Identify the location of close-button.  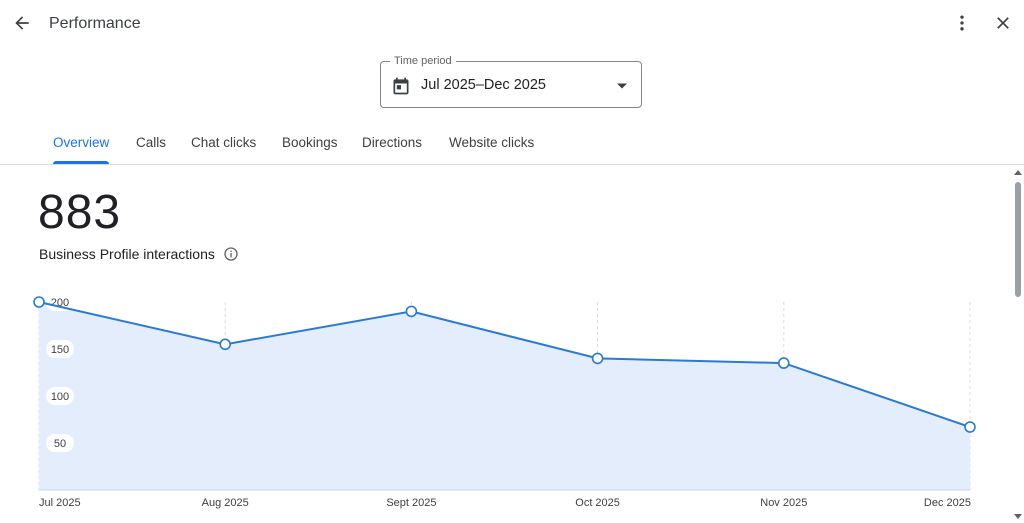
(1003, 23).